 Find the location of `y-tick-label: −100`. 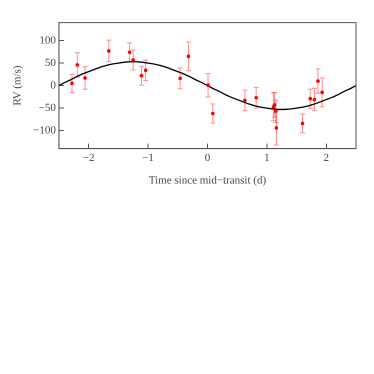

y-tick-label: −100 is located at coordinates (44, 130).